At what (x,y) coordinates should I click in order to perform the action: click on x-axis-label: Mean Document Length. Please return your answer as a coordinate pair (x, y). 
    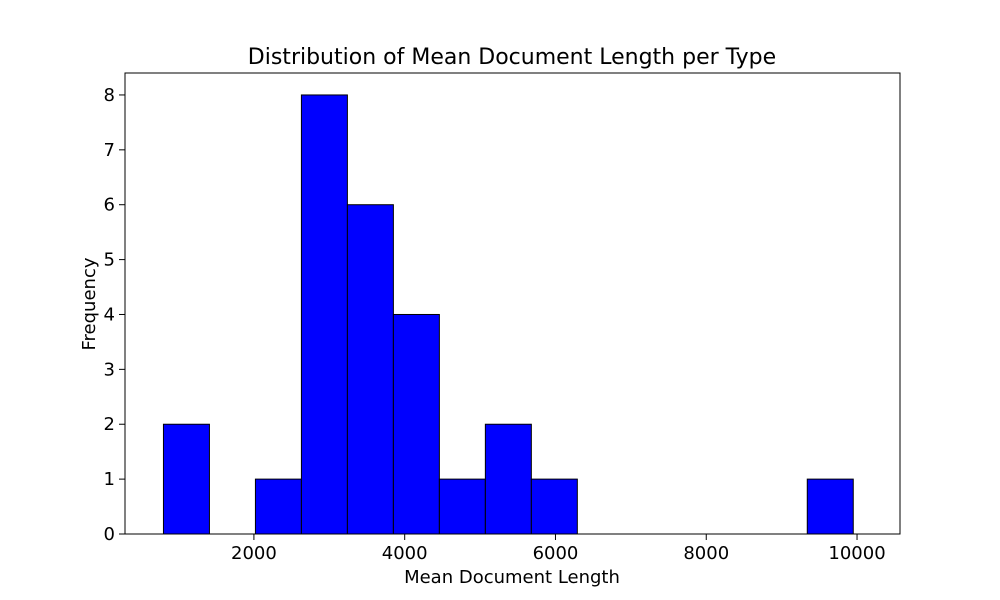
    Looking at the image, I should click on (512, 577).